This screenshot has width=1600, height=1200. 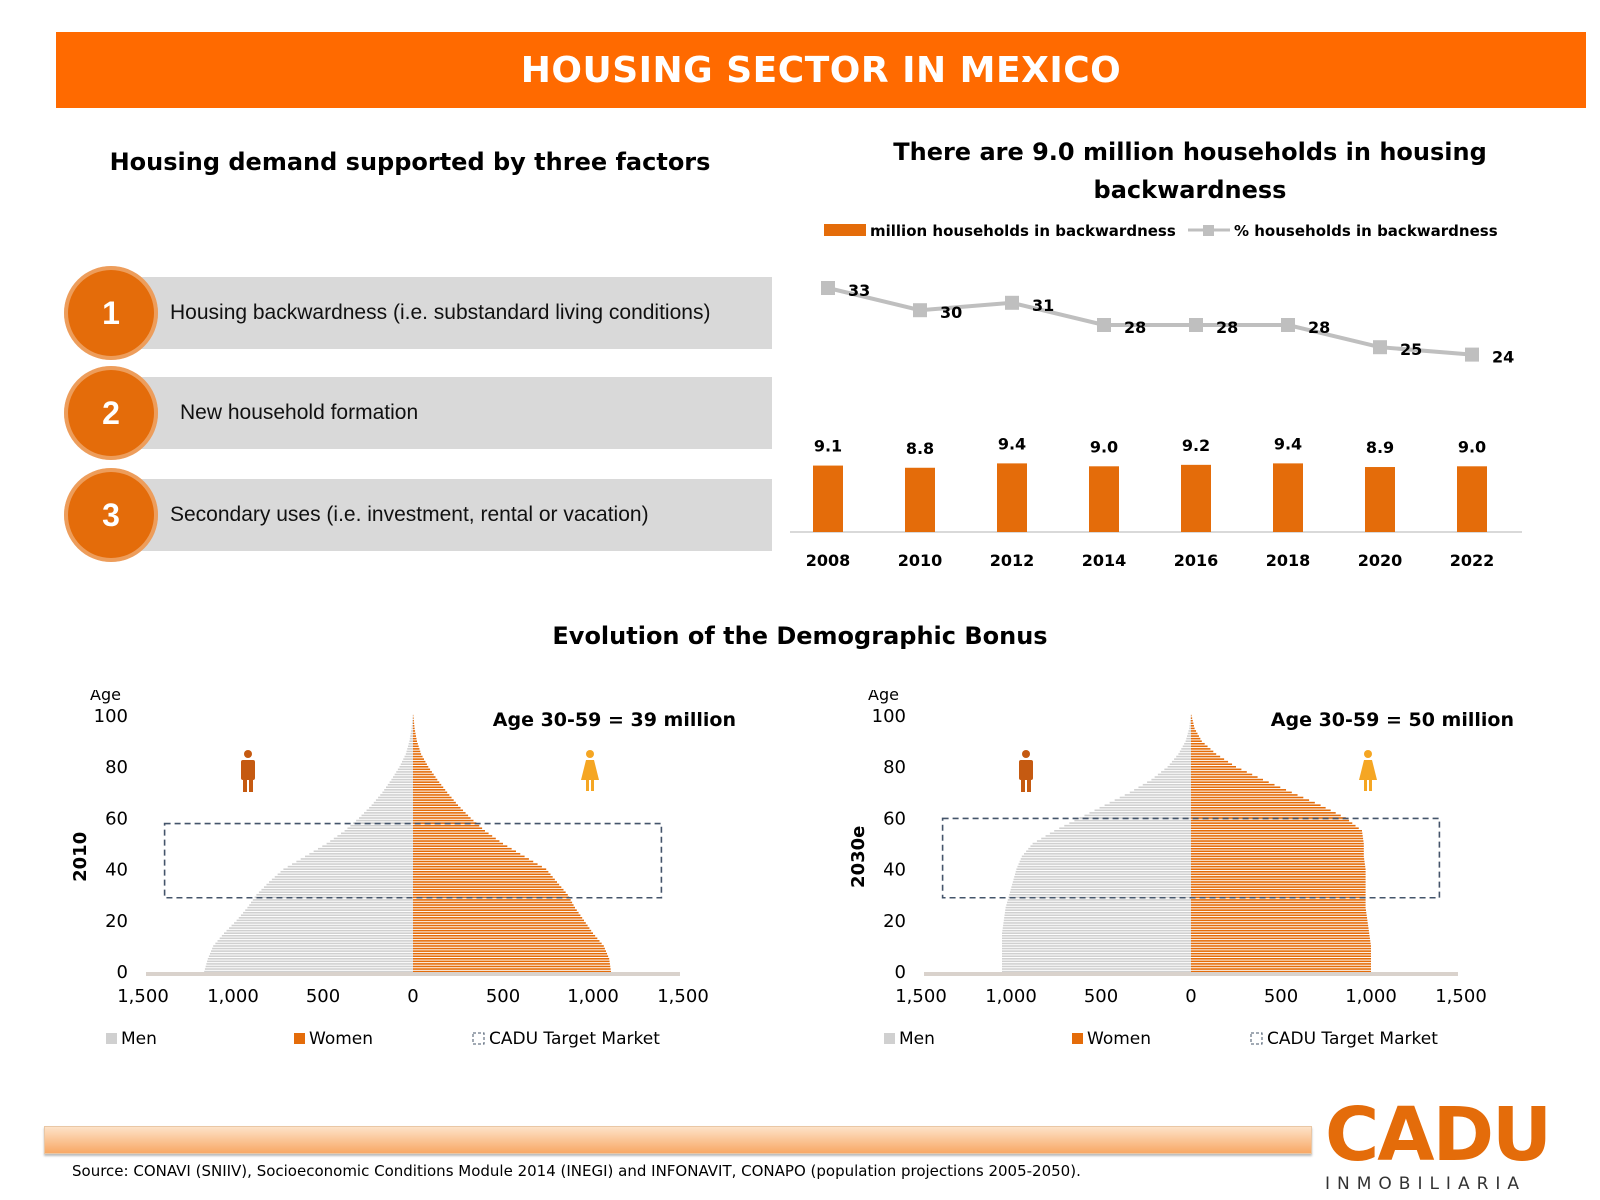 I want to click on logo-mark: CADU, so click(x=1438, y=1135).